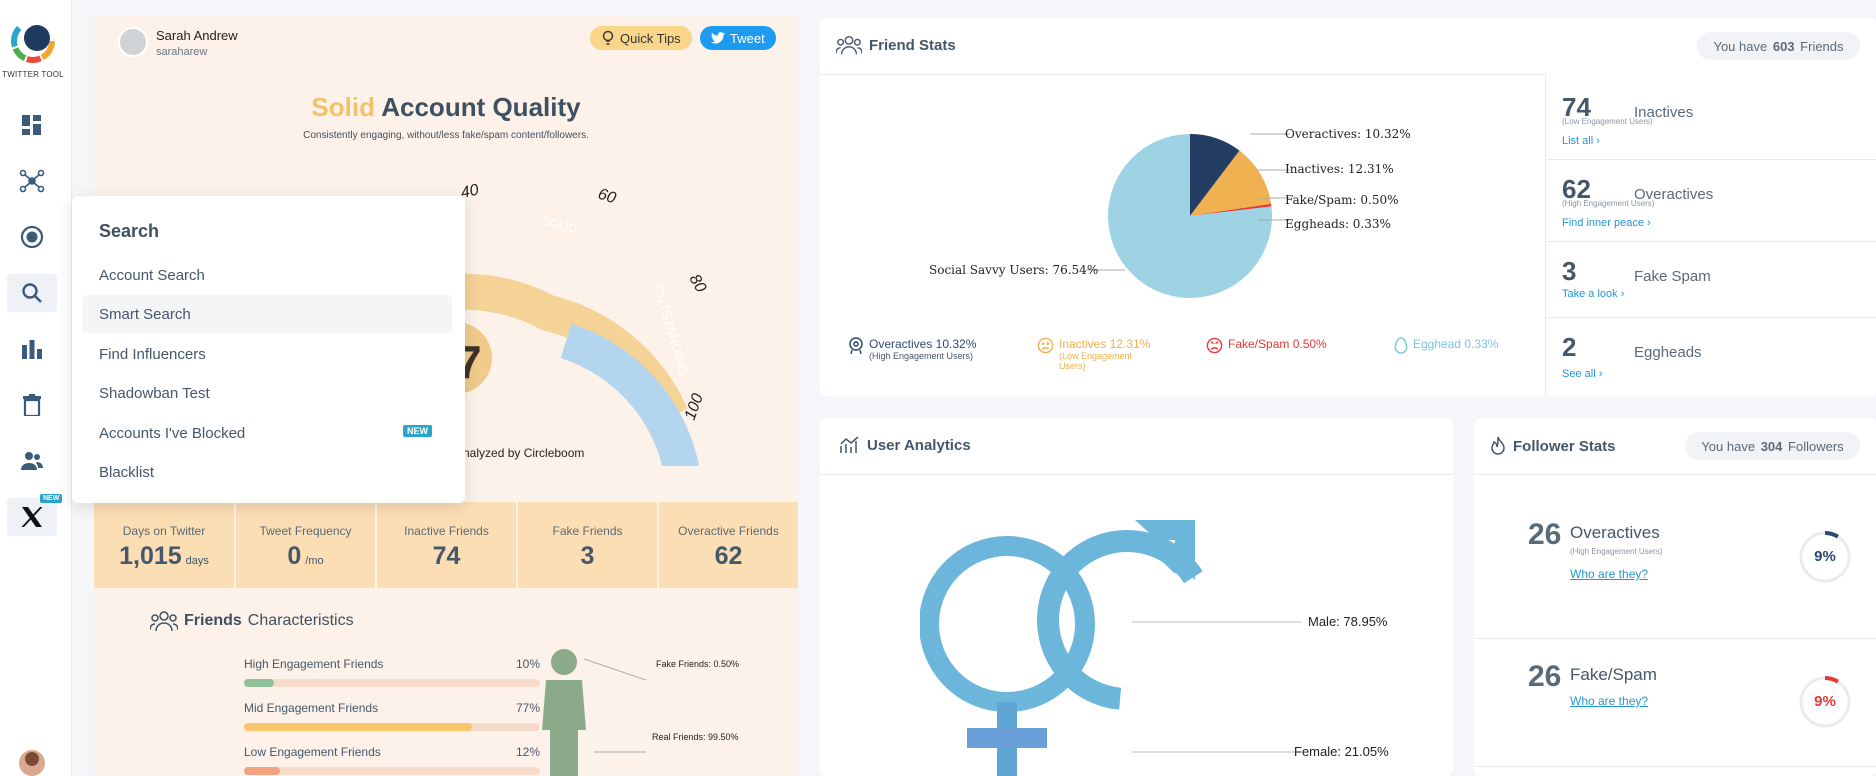 This screenshot has width=1876, height=776. I want to click on friend-stats-divider, so click(1182, 74).